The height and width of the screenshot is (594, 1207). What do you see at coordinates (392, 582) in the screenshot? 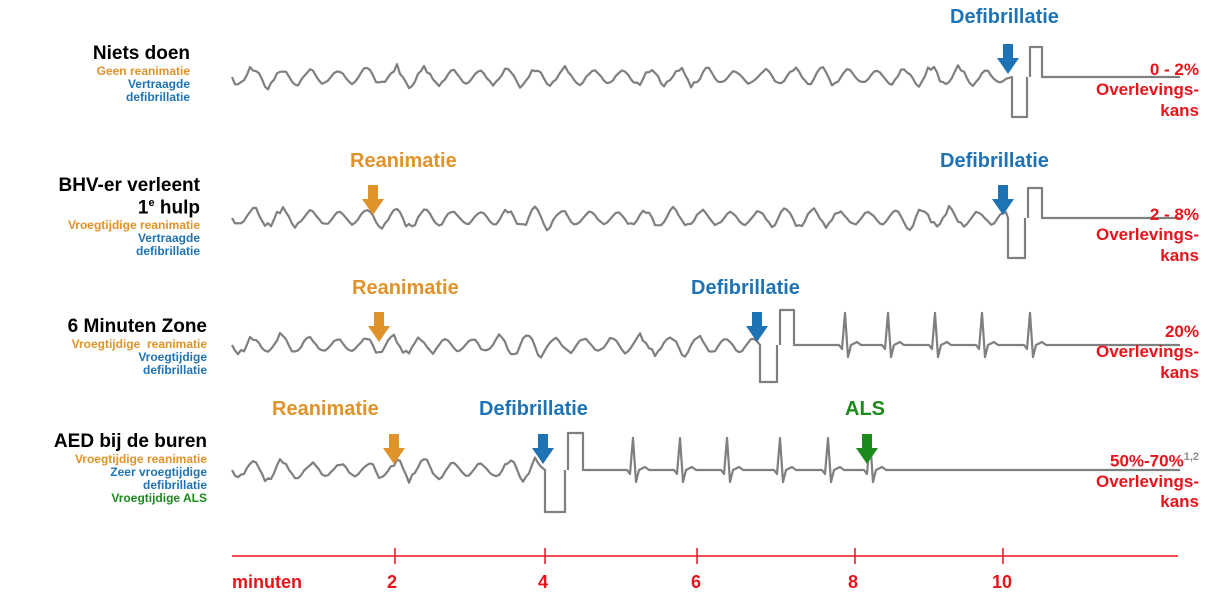
I see `axis-tick-label: 2` at bounding box center [392, 582].